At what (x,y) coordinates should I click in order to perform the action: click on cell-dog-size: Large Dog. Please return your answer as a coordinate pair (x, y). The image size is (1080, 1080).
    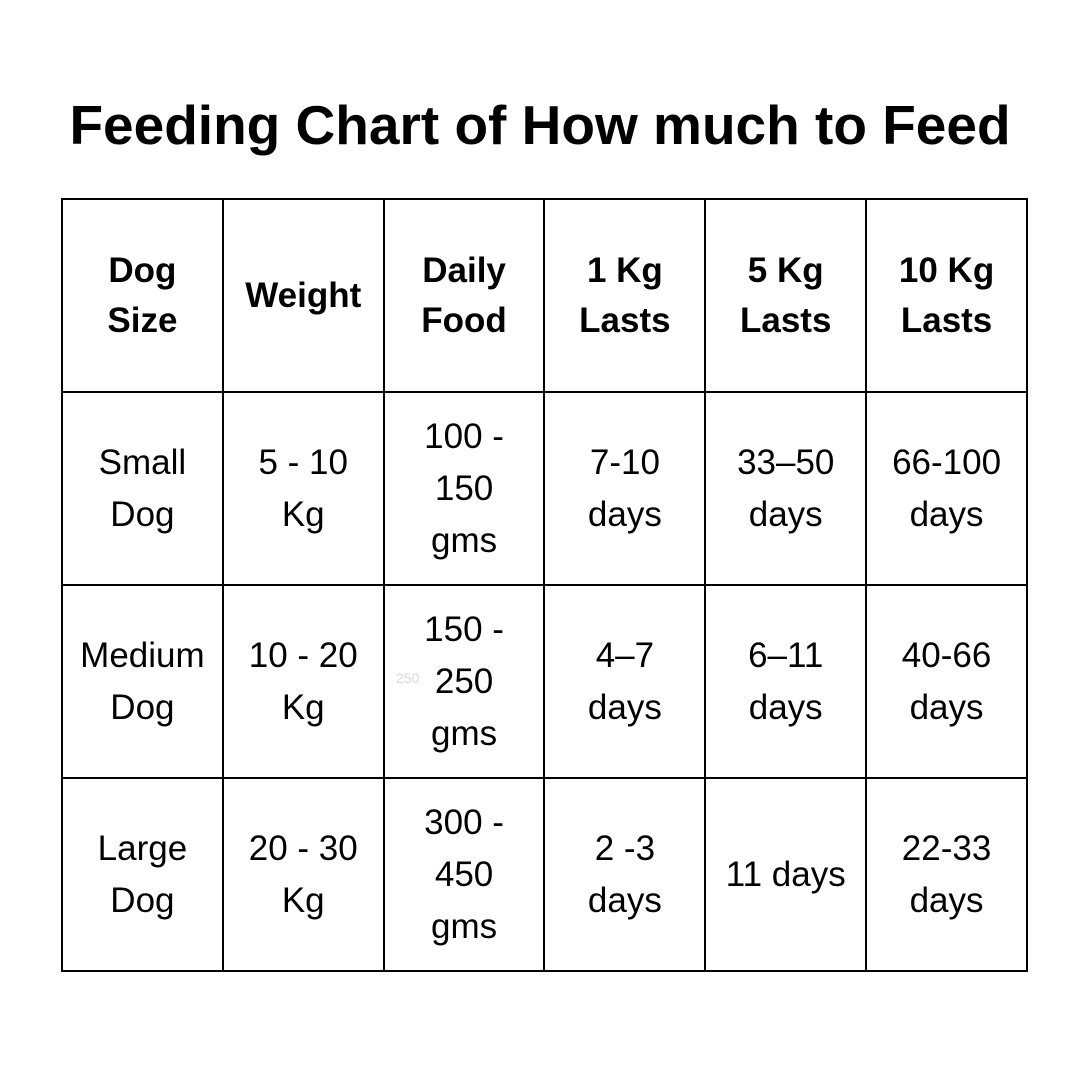
    Looking at the image, I should click on (142, 874).